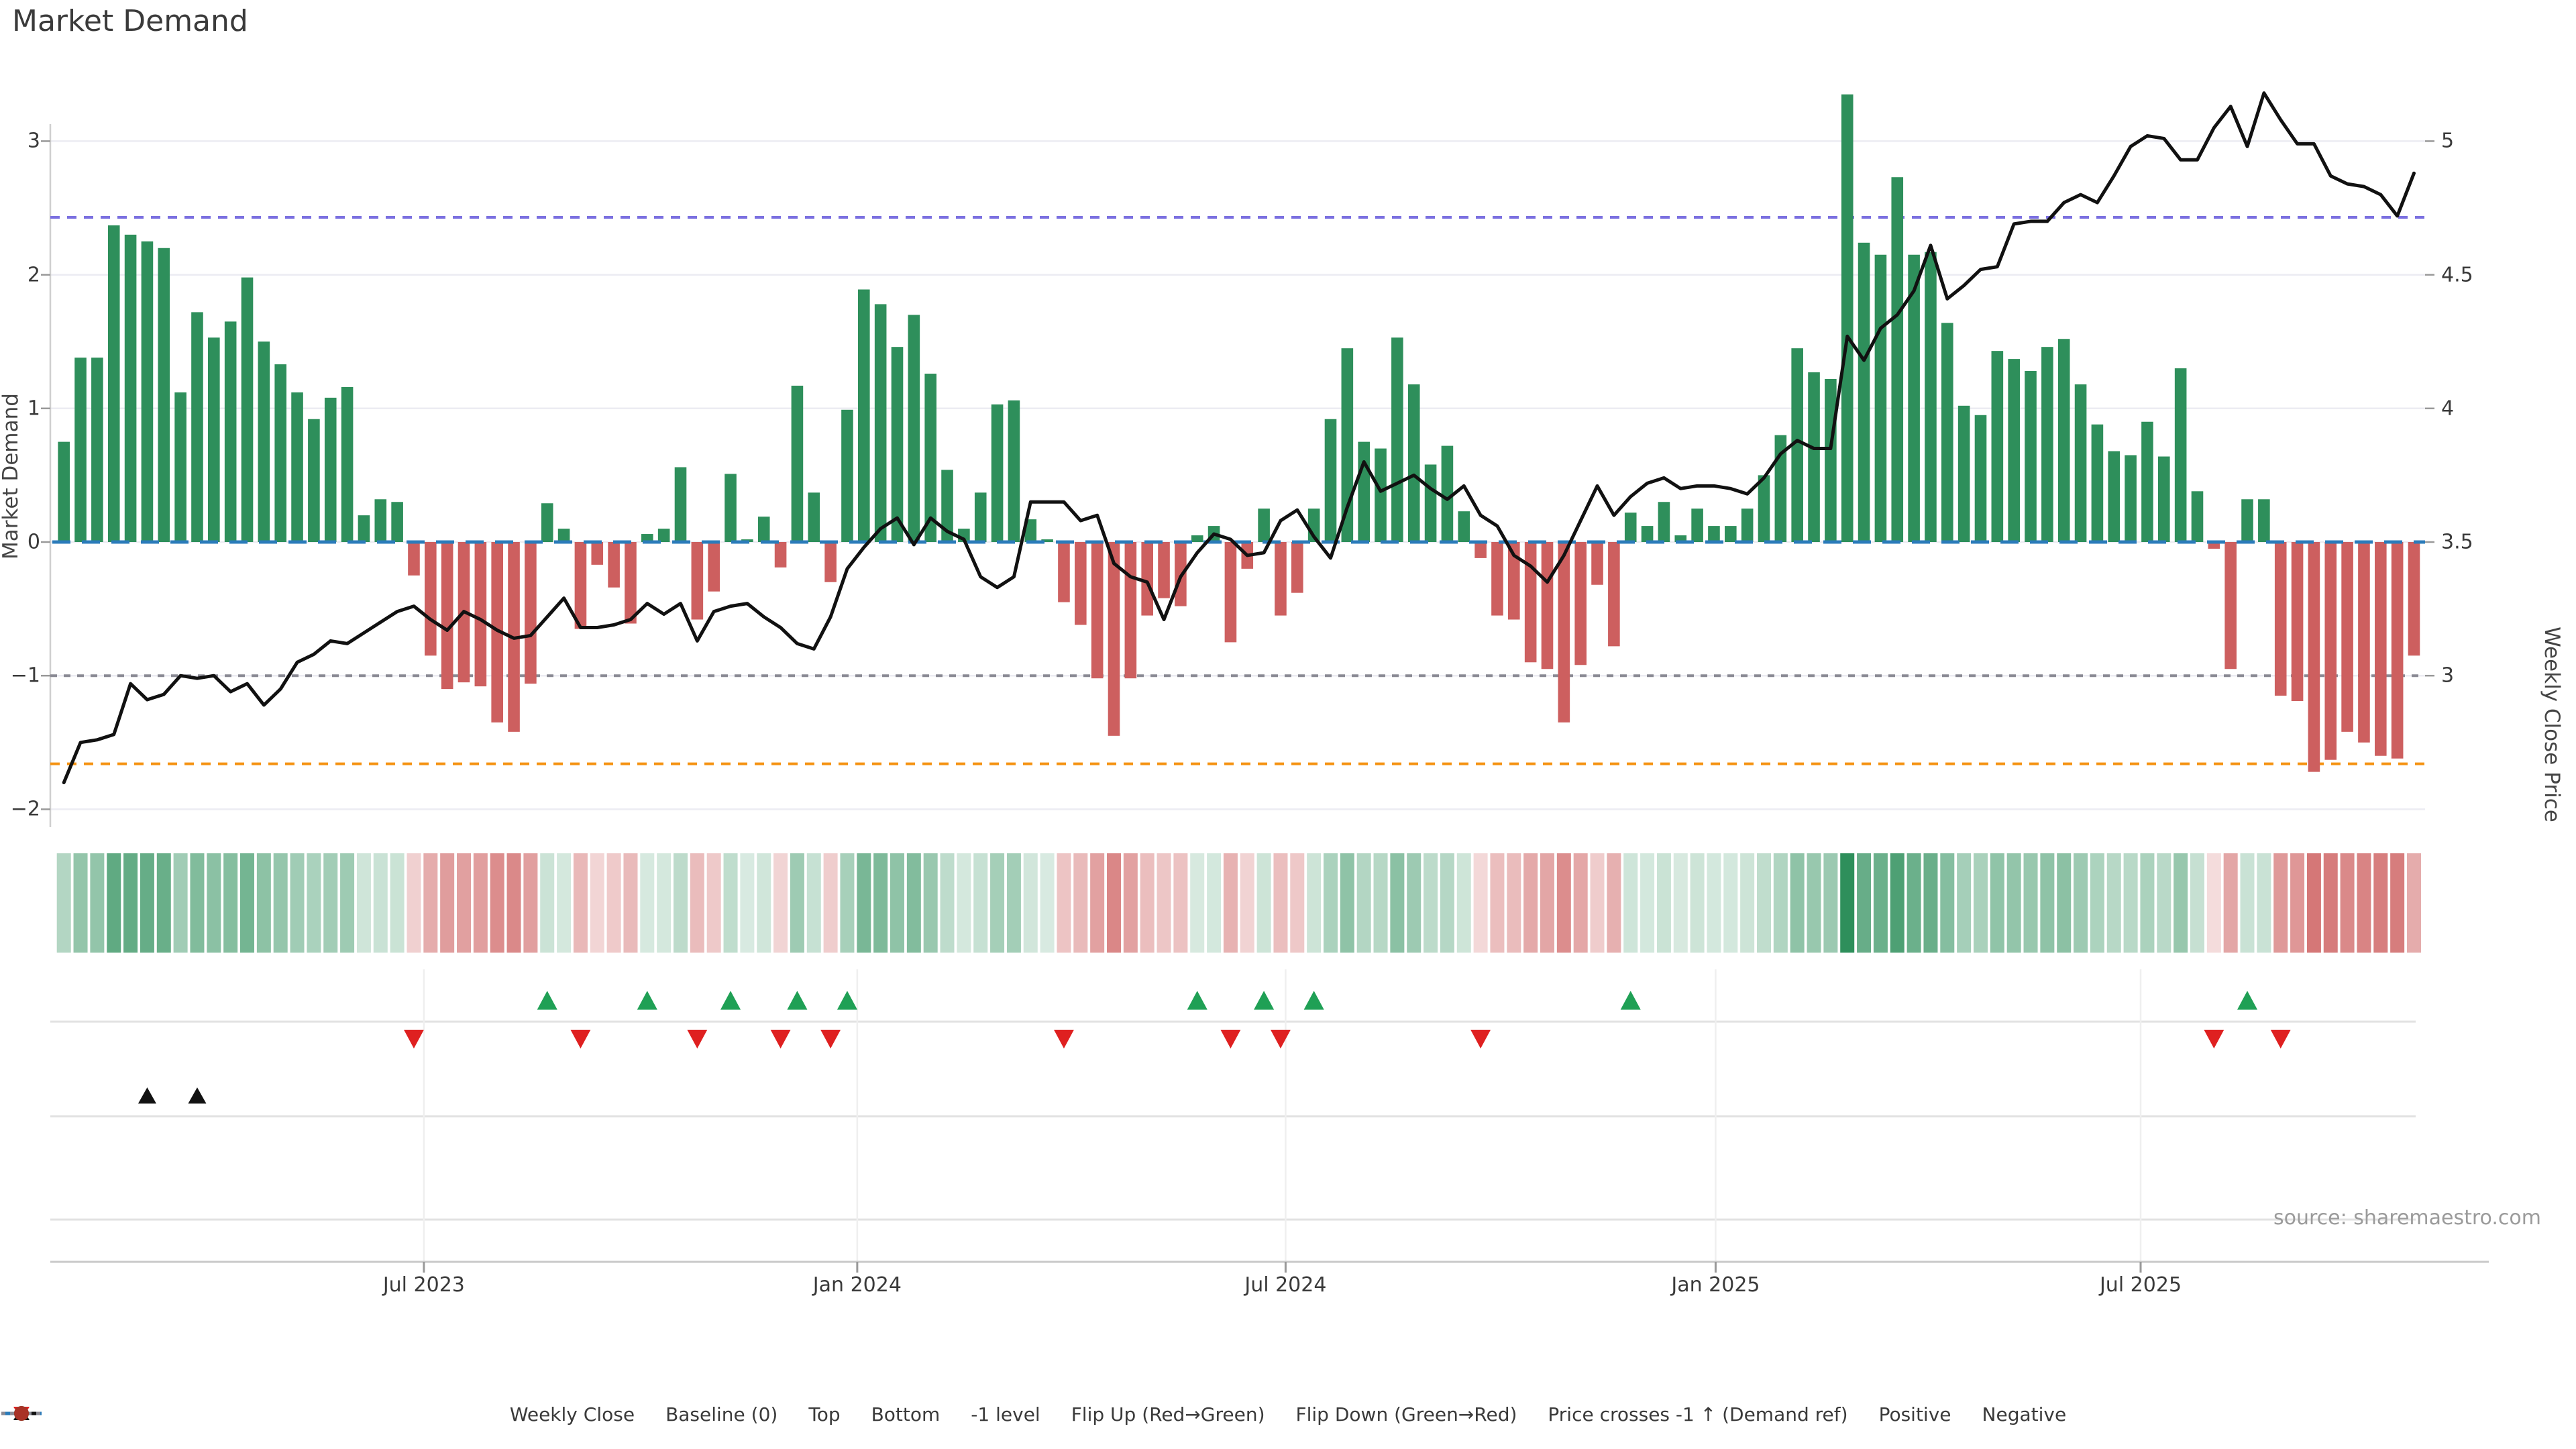 Image resolution: width=2576 pixels, height=1449 pixels. What do you see at coordinates (33, 141) in the screenshot?
I see `left-axis-tick: 3` at bounding box center [33, 141].